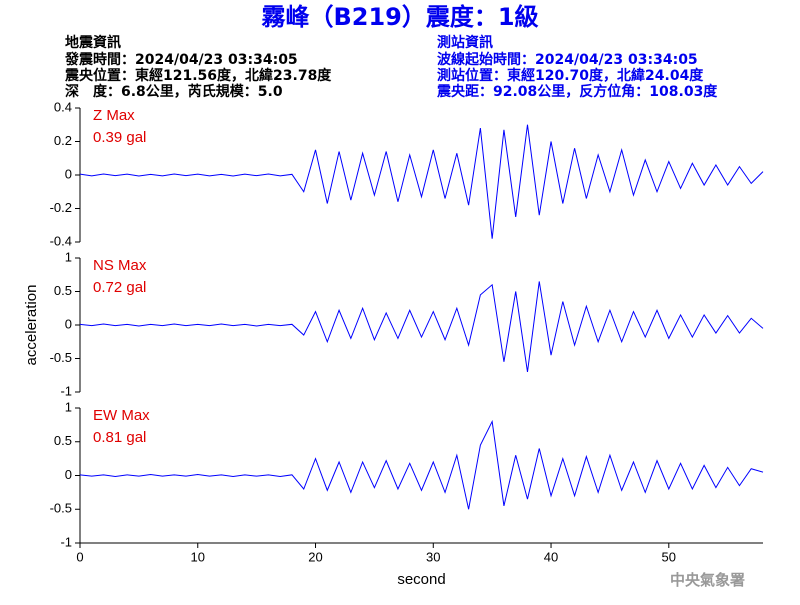  Describe the element at coordinates (577, 91) in the screenshot. I see `info-right: 震央距：92.08公里，反方位角：108.03度` at that location.